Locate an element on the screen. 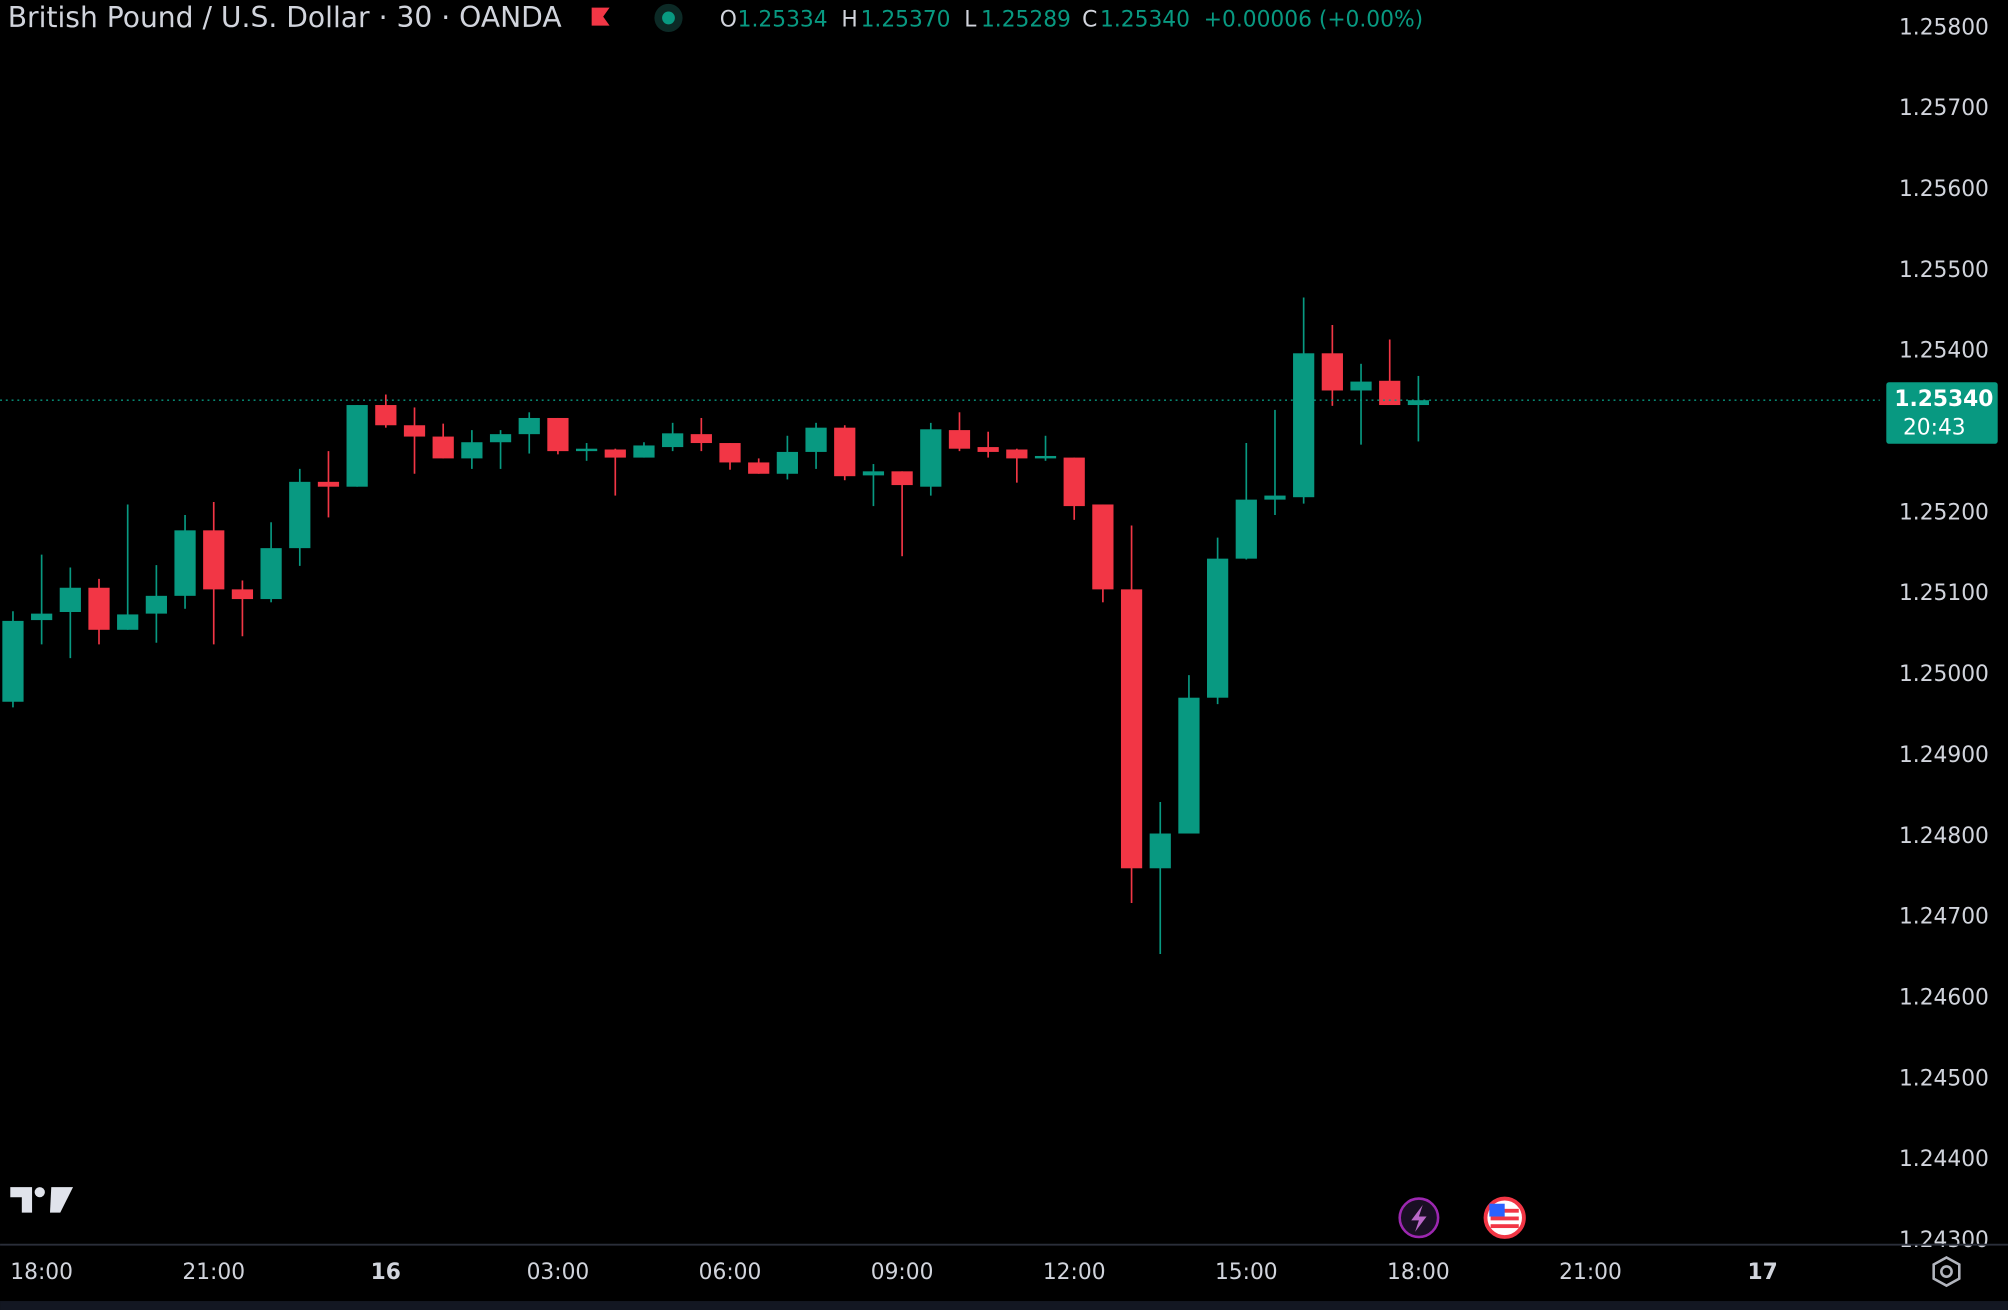 The height and width of the screenshot is (1310, 2008). y-tick-label: 1.25200 is located at coordinates (1944, 512).